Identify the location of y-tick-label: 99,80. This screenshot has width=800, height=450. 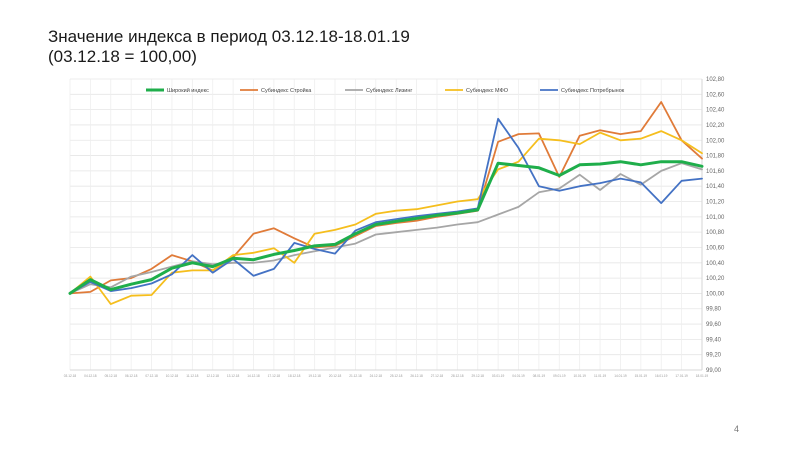
(714, 310).